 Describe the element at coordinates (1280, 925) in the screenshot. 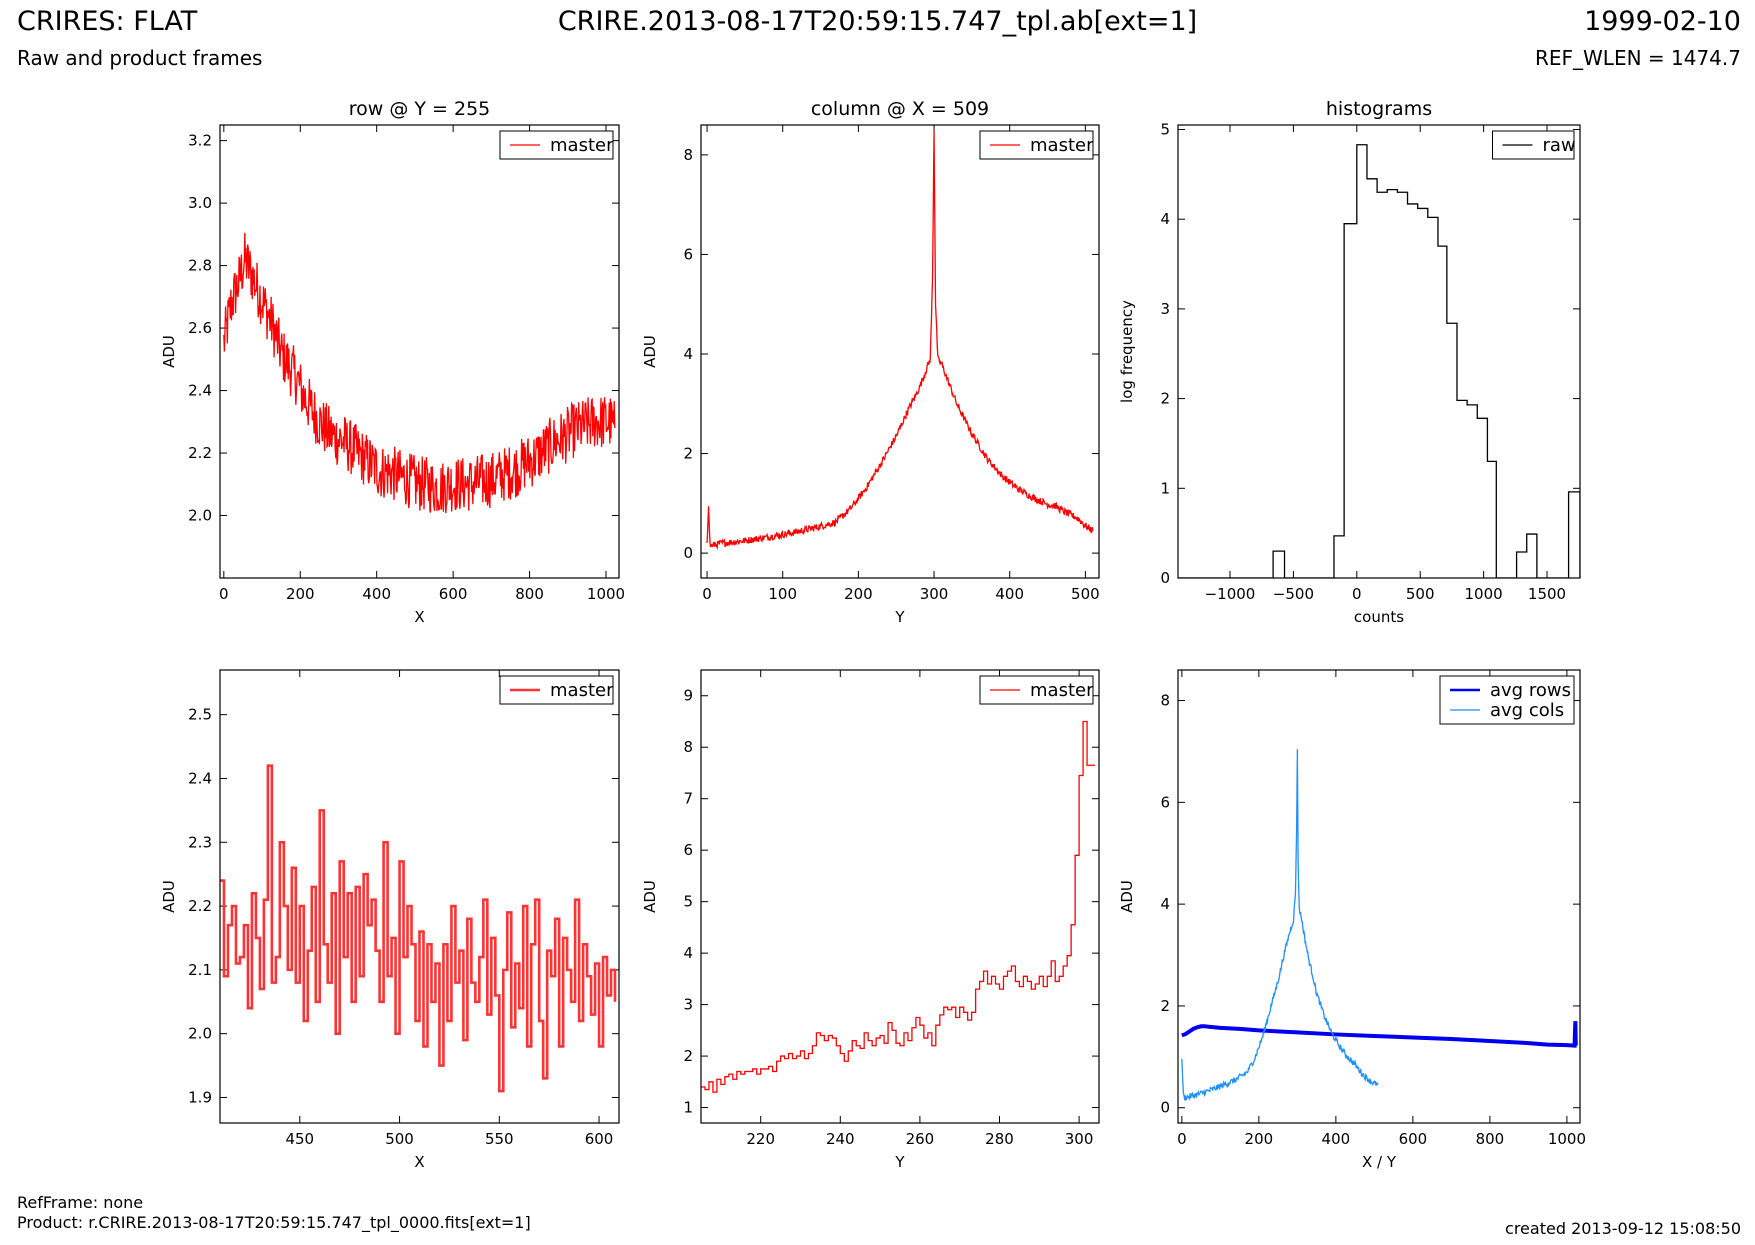

I see `series-avg-cols` at that location.